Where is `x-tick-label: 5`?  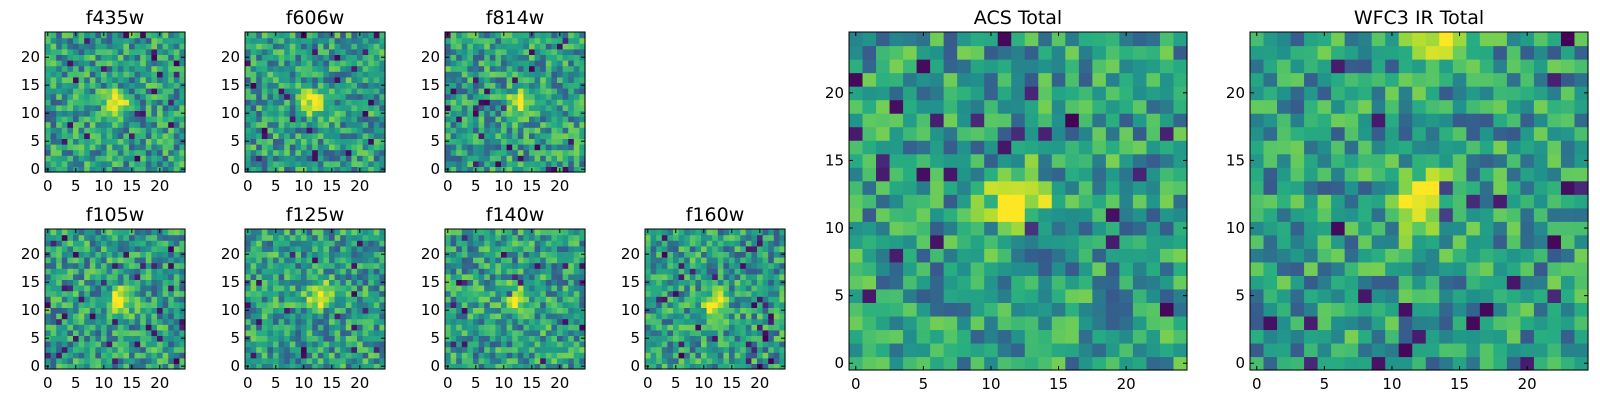
x-tick-label: 5 is located at coordinates (676, 383).